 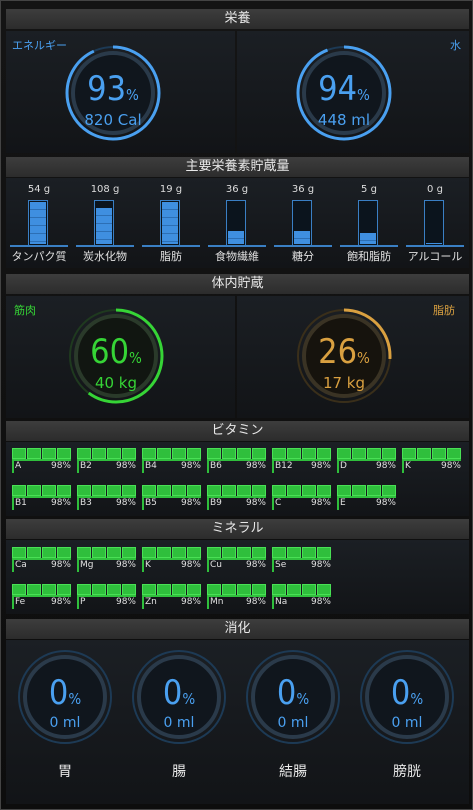 I want to click on macro-bar: 36 g 糖分, so click(x=303, y=223).